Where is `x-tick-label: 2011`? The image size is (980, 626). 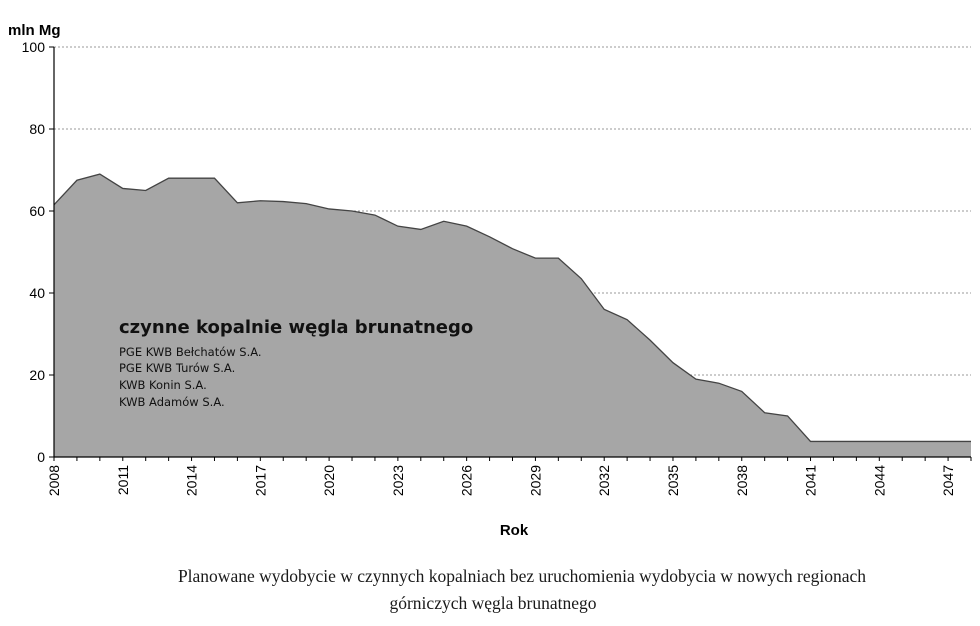
x-tick-label: 2011 is located at coordinates (123, 480).